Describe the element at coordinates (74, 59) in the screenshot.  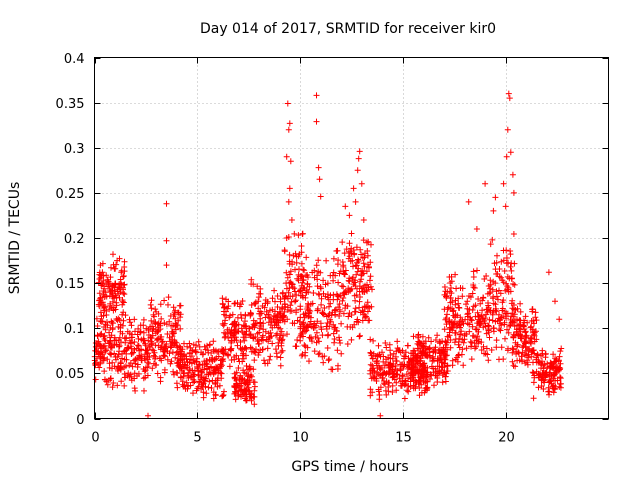
I see `y-tick-label: 0.4` at that location.